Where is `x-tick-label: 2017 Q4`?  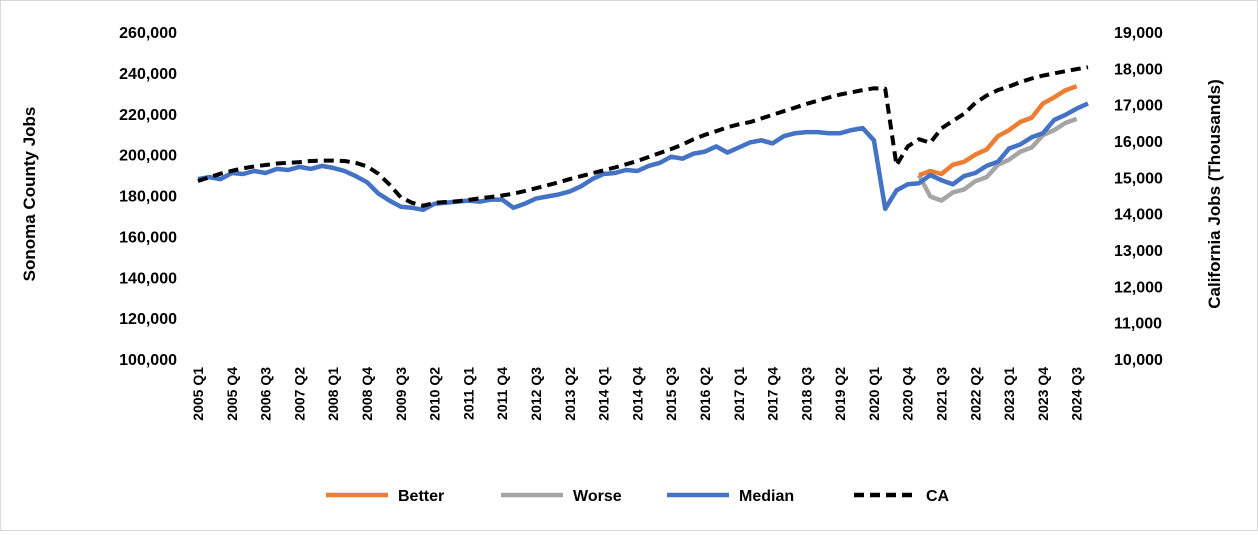 x-tick-label: 2017 Q4 is located at coordinates (773, 394).